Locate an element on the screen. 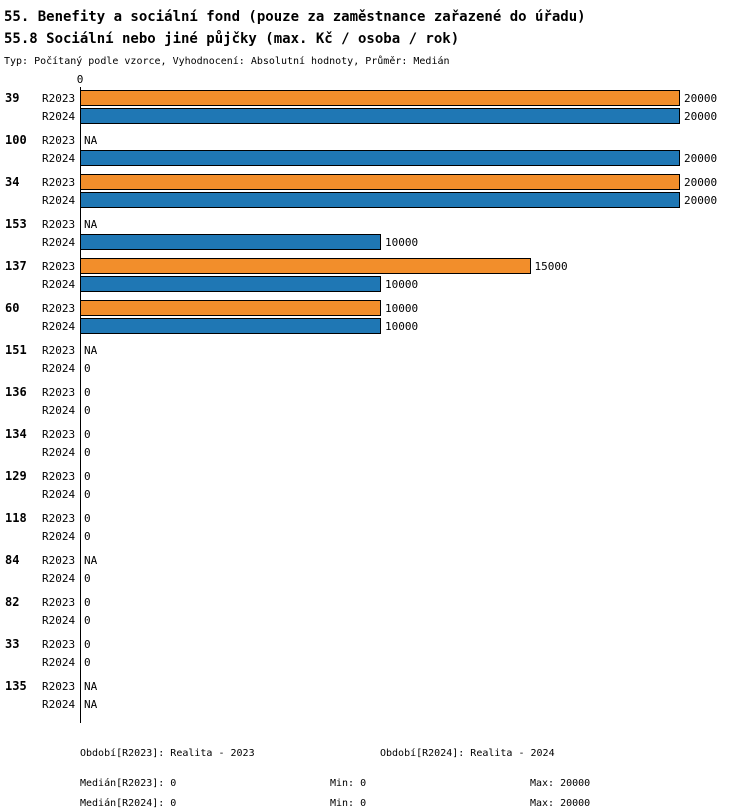 The width and height of the screenshot is (750, 812). bar-group-137: 137 R2023 15000 R2024 10000 is located at coordinates (375, 275).